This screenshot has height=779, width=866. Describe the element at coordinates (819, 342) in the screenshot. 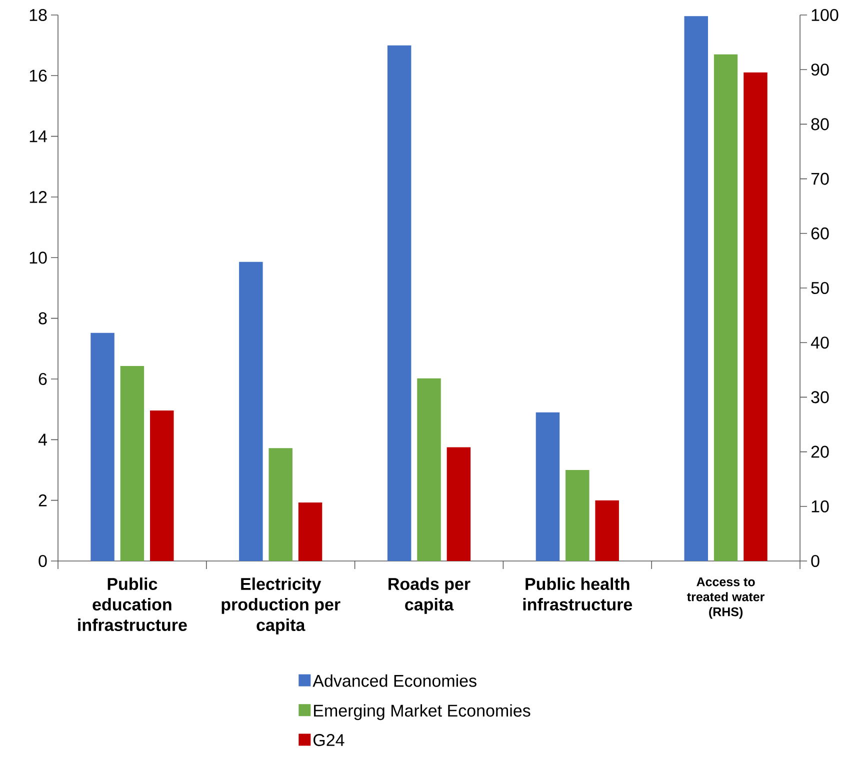

I see `y2-tick-label: 40` at that location.